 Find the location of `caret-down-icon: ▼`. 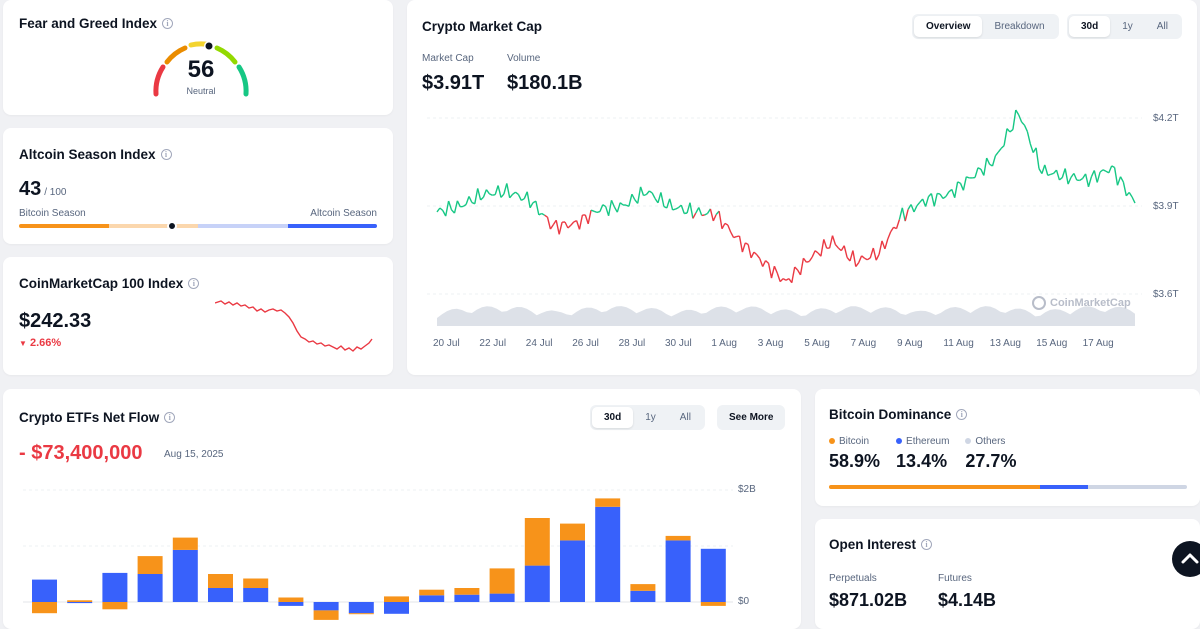

caret-down-icon: ▼ is located at coordinates (23, 343).